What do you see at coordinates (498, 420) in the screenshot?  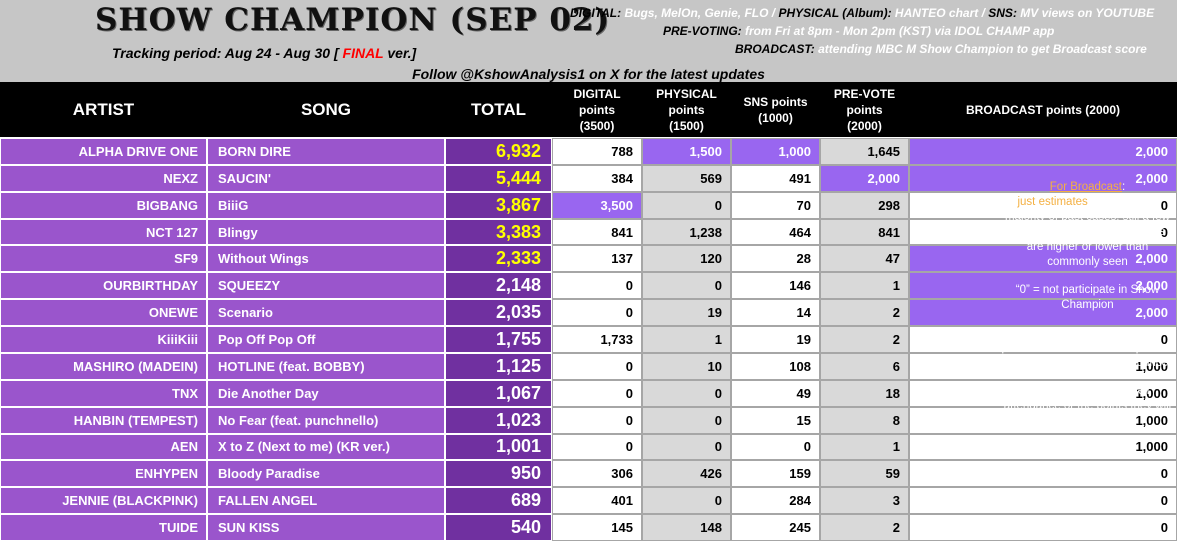 I see `total-cell: 1,023` at bounding box center [498, 420].